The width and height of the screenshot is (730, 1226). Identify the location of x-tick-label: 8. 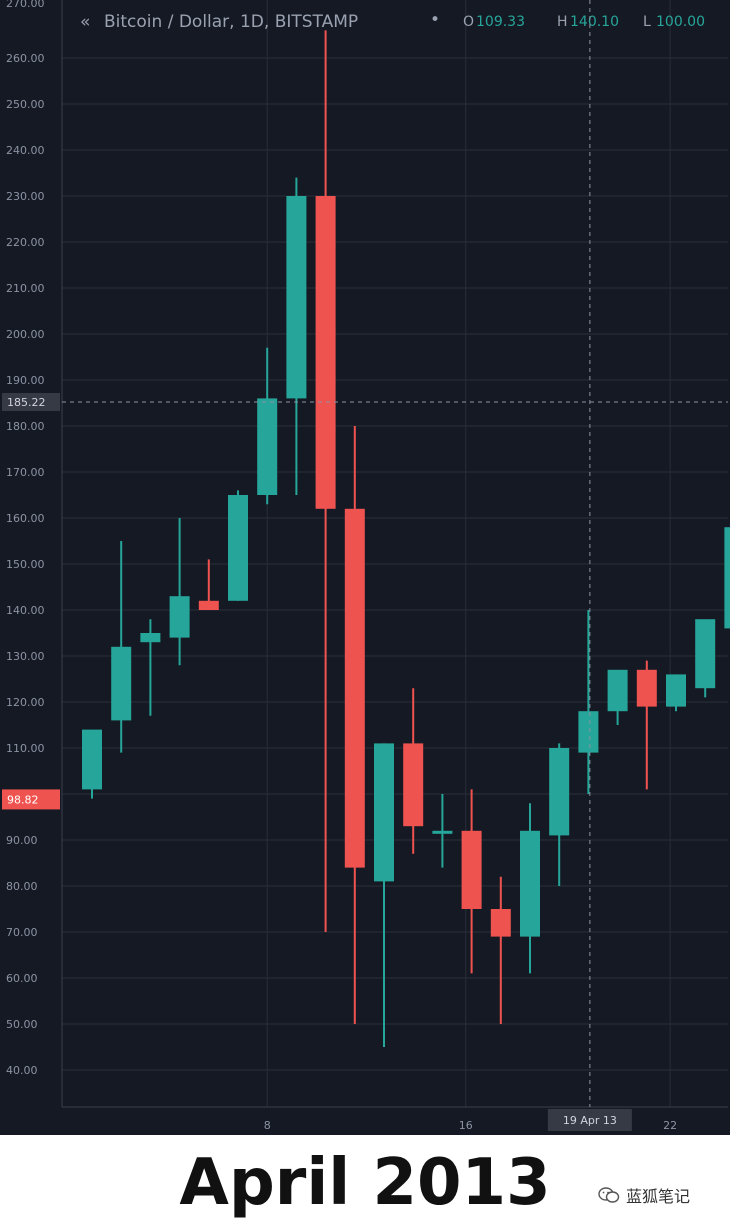
(267, 1125).